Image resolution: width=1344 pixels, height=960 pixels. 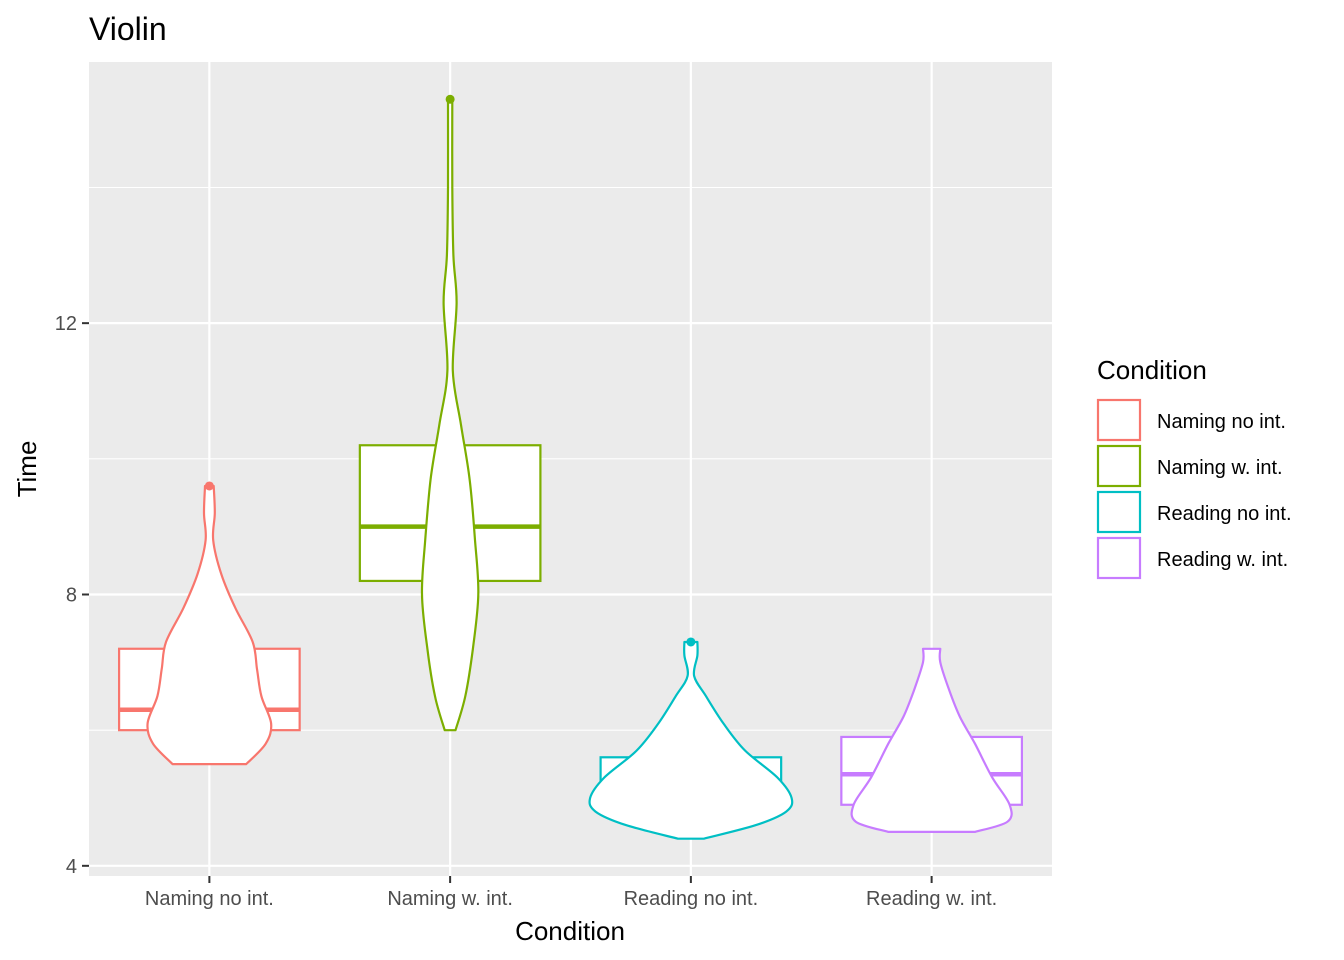 What do you see at coordinates (1152, 370) in the screenshot?
I see `legend-title: Condition` at bounding box center [1152, 370].